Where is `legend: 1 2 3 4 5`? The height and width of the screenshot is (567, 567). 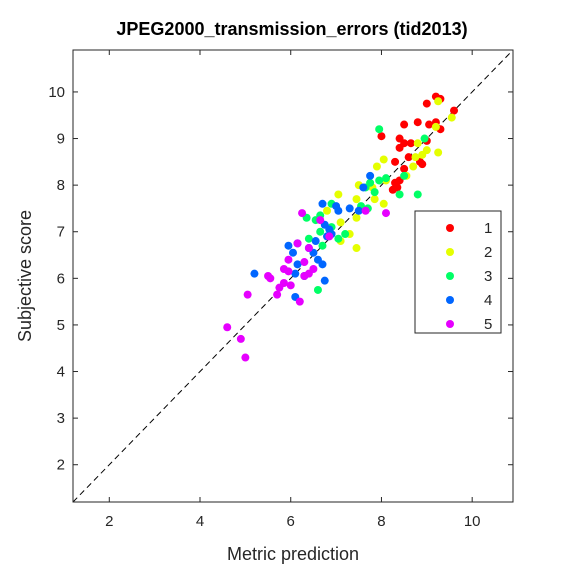 legend: 1 2 3 4 5 is located at coordinates (458, 272).